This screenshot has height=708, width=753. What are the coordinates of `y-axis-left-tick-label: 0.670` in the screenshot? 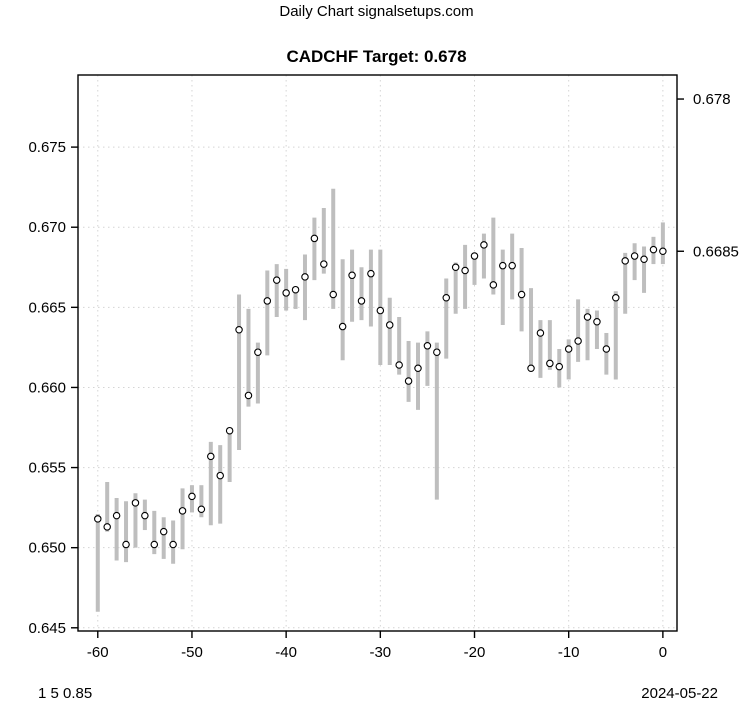 It's located at (47, 227).